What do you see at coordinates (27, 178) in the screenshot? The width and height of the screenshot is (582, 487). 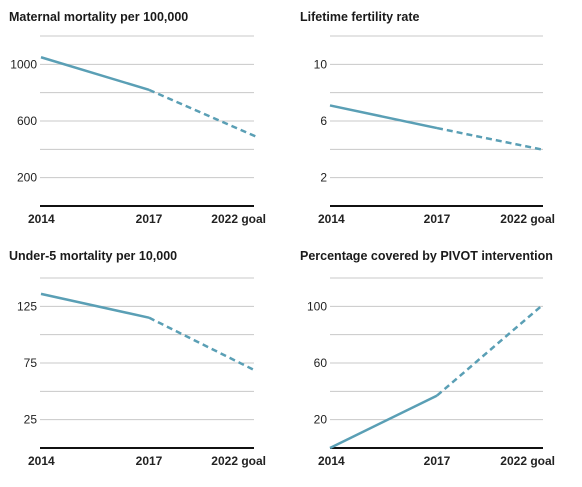 I see `y-tick-label: 200` at bounding box center [27, 178].